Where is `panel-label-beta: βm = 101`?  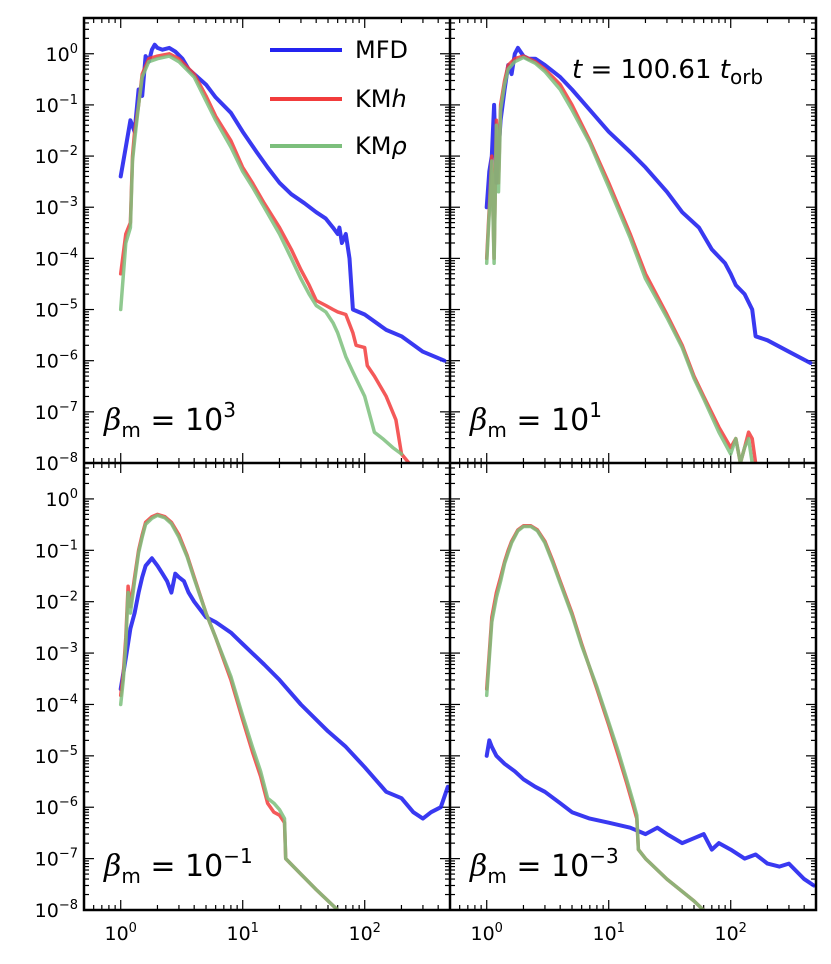 panel-label-beta: βm = 101 is located at coordinates (535, 420).